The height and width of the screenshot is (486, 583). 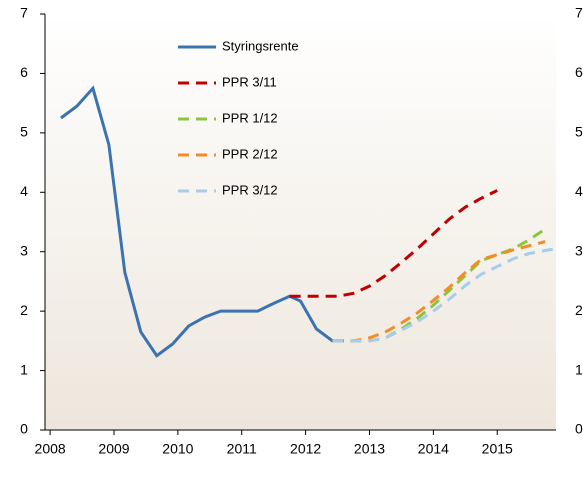 I want to click on legend-label: PPR 3/11, so click(x=249, y=81).